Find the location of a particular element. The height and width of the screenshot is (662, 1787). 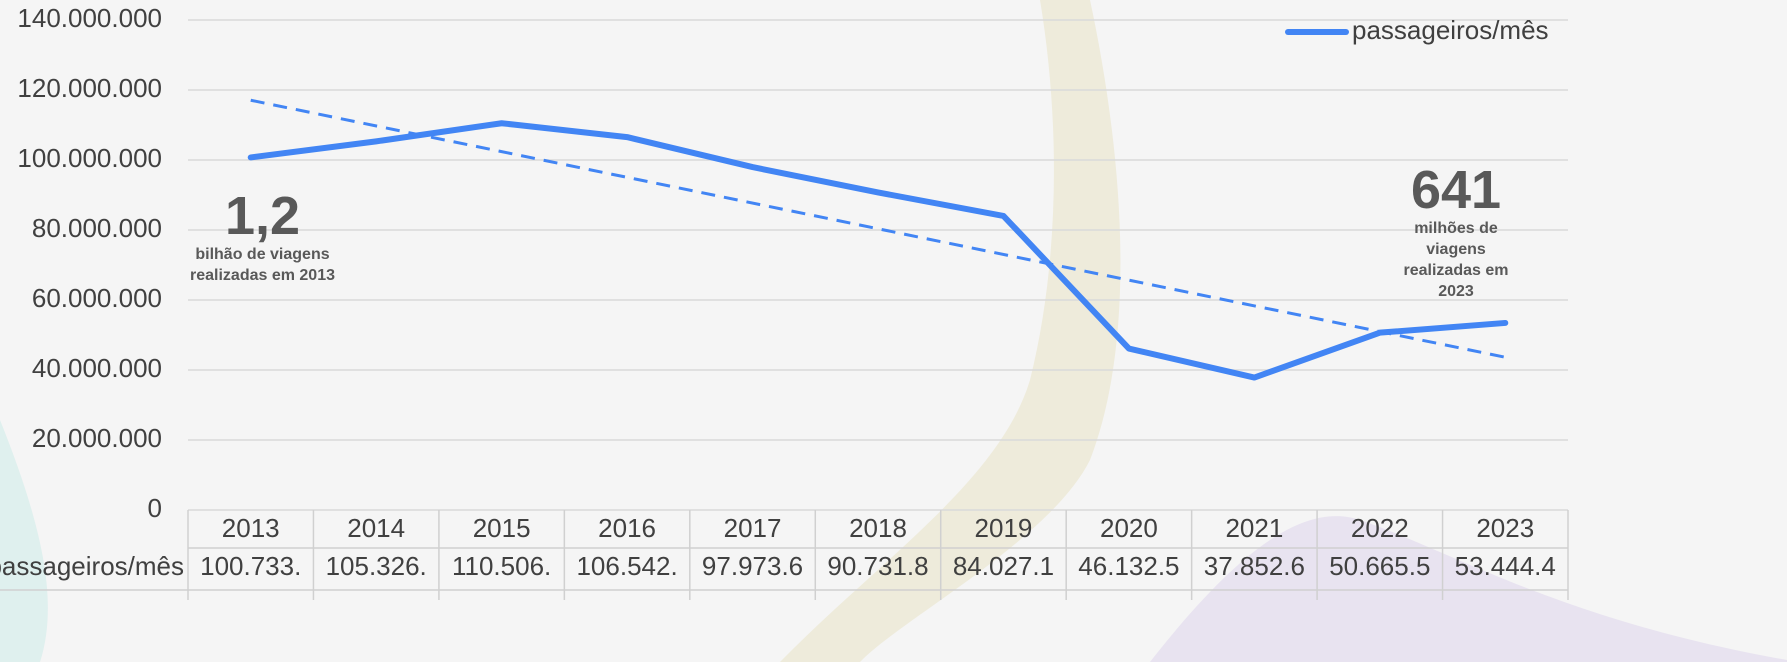

y-tick-label: 60.000.000 is located at coordinates (97, 298).